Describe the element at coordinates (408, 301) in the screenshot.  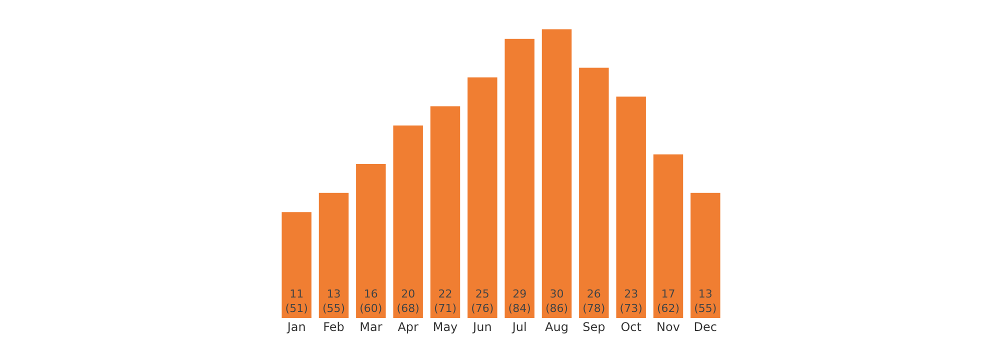
I see `data-label: 20 (68)` at that location.